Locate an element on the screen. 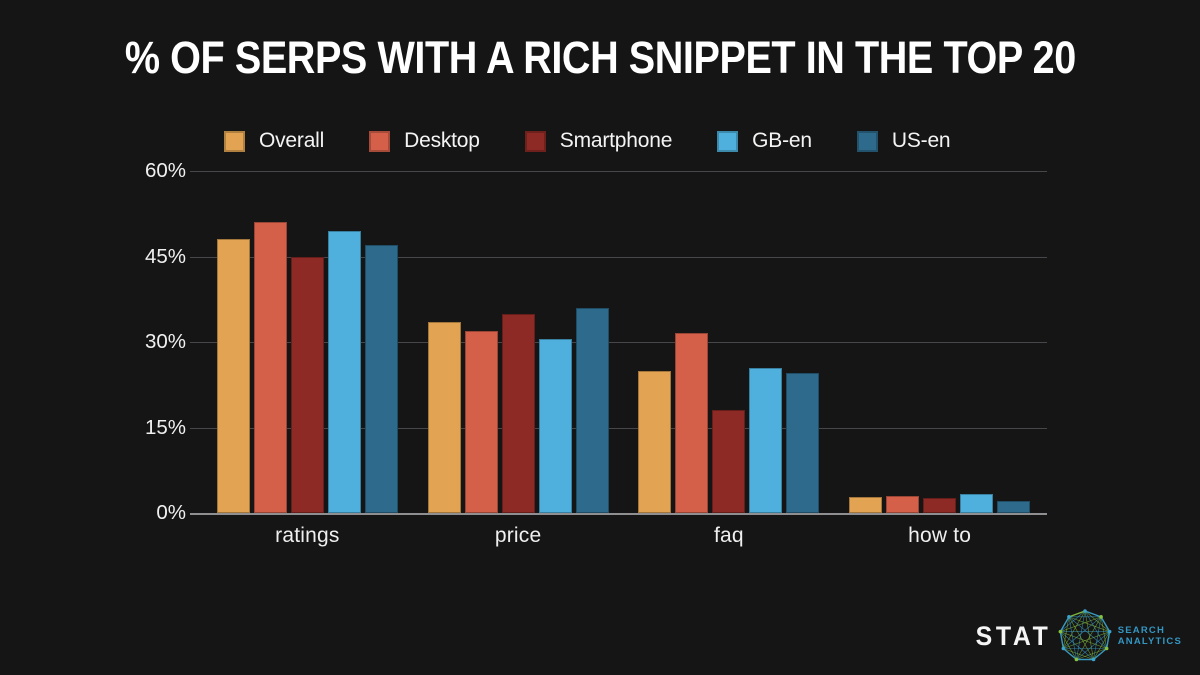 Image resolution: width=1200 pixels, height=675 pixels. bar-overall-ratings is located at coordinates (233, 376).